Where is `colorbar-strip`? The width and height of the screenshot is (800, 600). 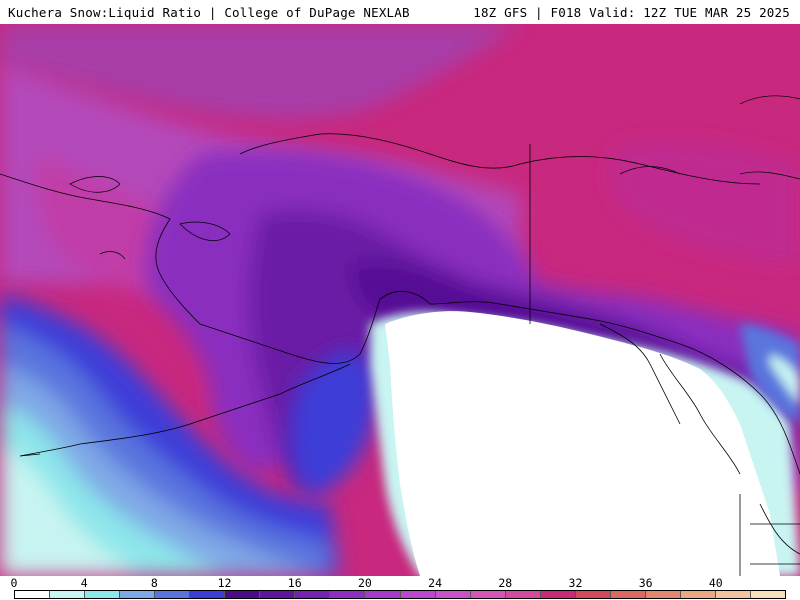 colorbar-strip is located at coordinates (400, 594).